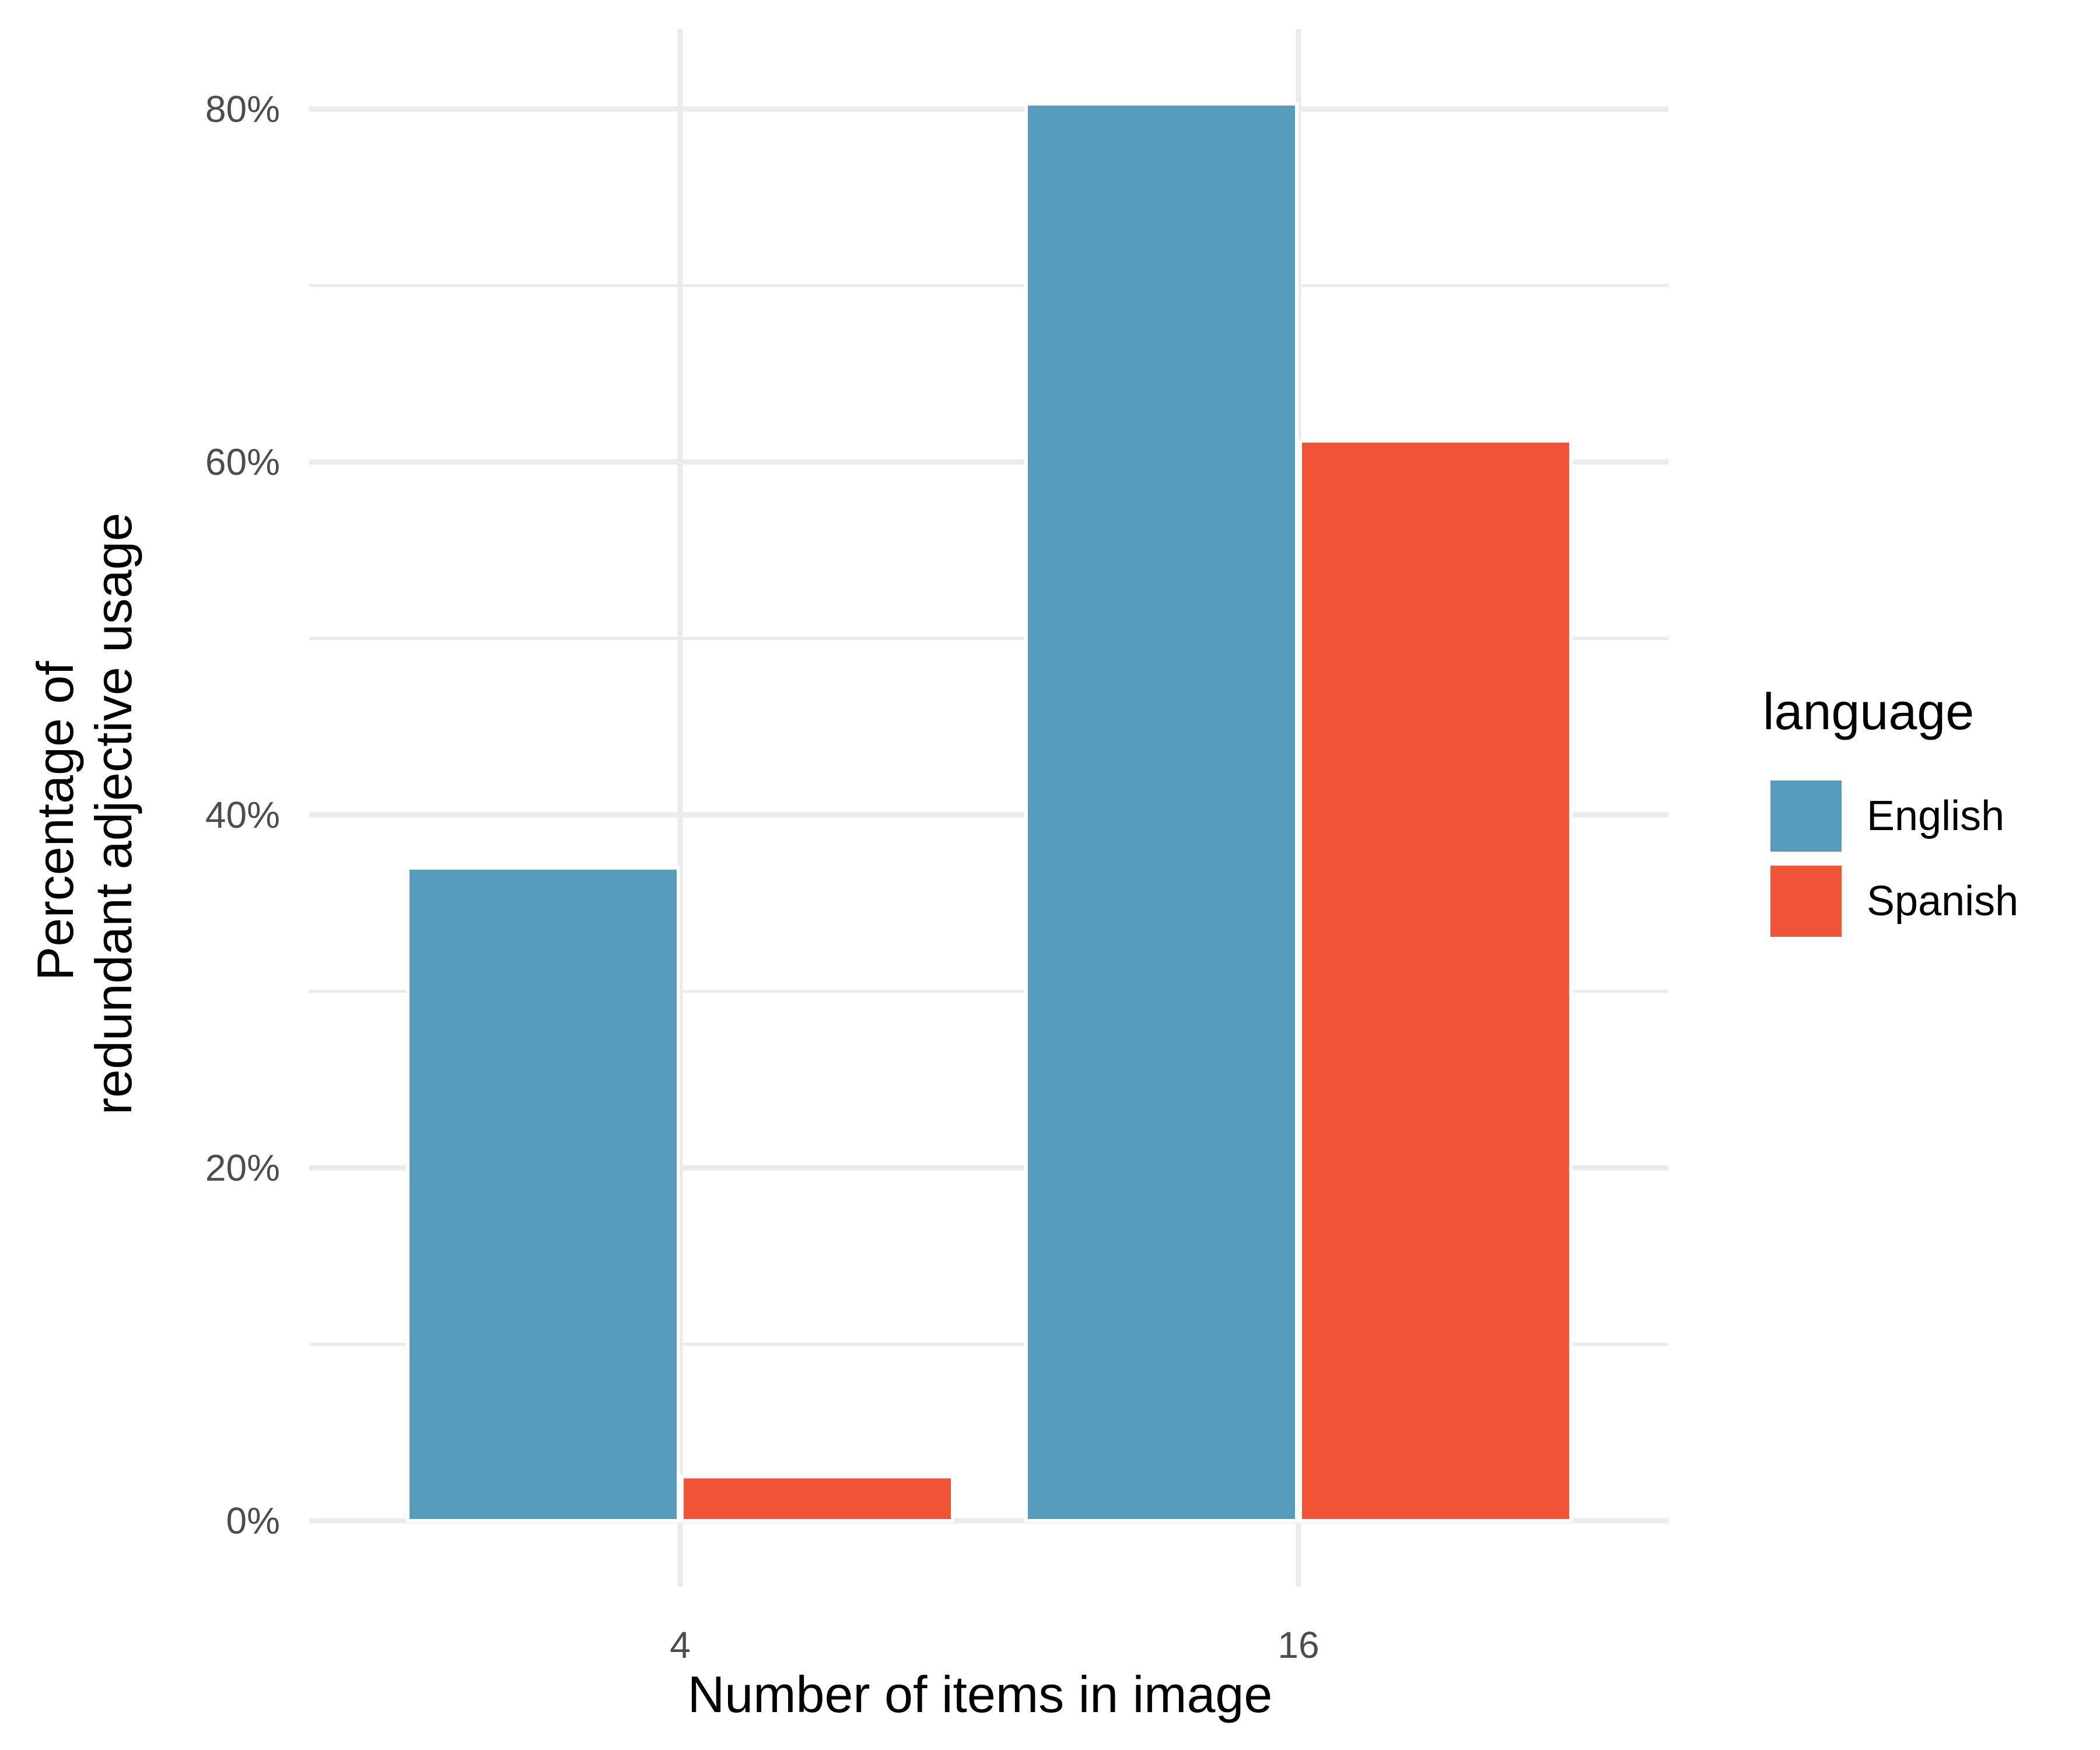 The image size is (2100, 1750). What do you see at coordinates (1298, 1645) in the screenshot?
I see `x-tick-label: 16` at bounding box center [1298, 1645].